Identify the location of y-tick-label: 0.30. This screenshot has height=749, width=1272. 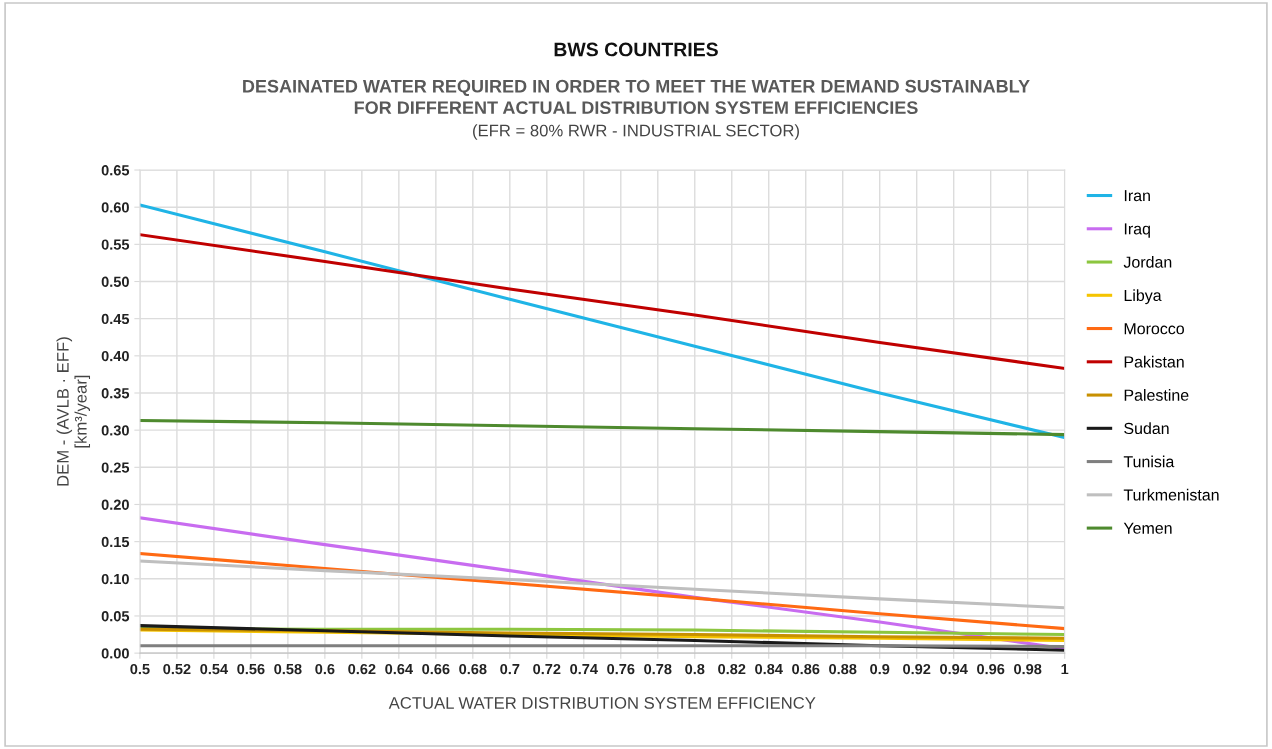
(115, 430).